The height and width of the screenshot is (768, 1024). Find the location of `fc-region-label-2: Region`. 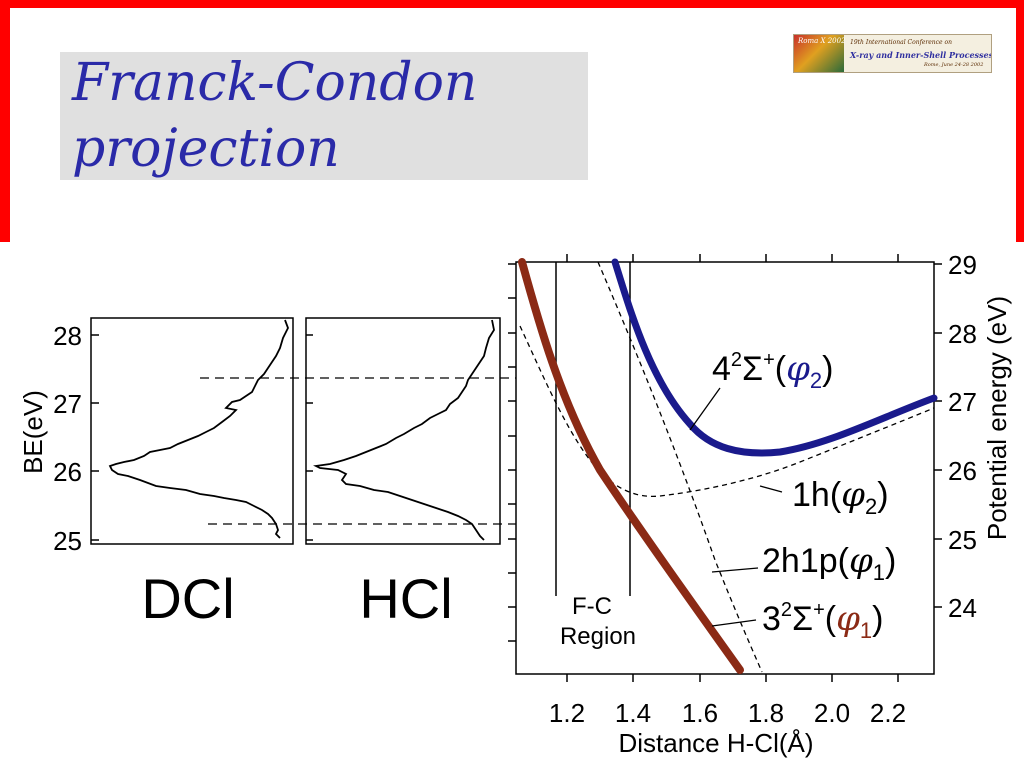

fc-region-label-2: Region is located at coordinates (598, 636).